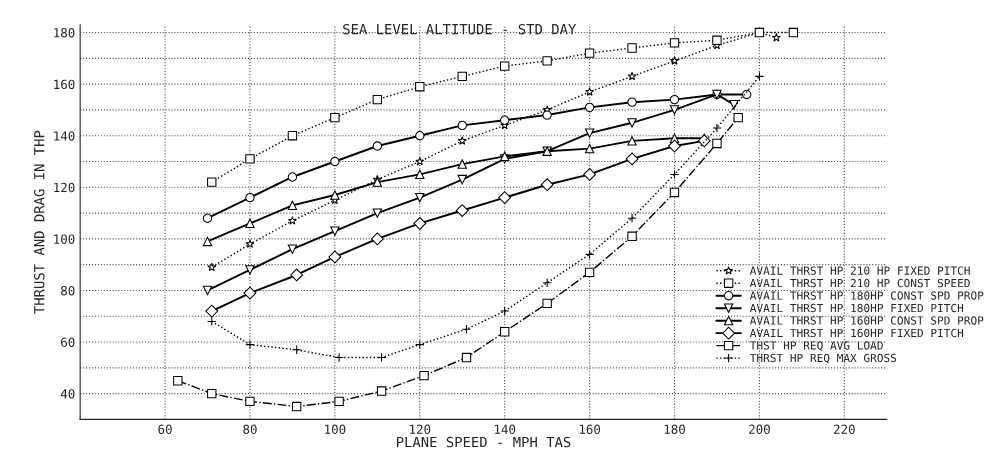  What do you see at coordinates (165, 429) in the screenshot?
I see `x-tick-label: 60` at bounding box center [165, 429].